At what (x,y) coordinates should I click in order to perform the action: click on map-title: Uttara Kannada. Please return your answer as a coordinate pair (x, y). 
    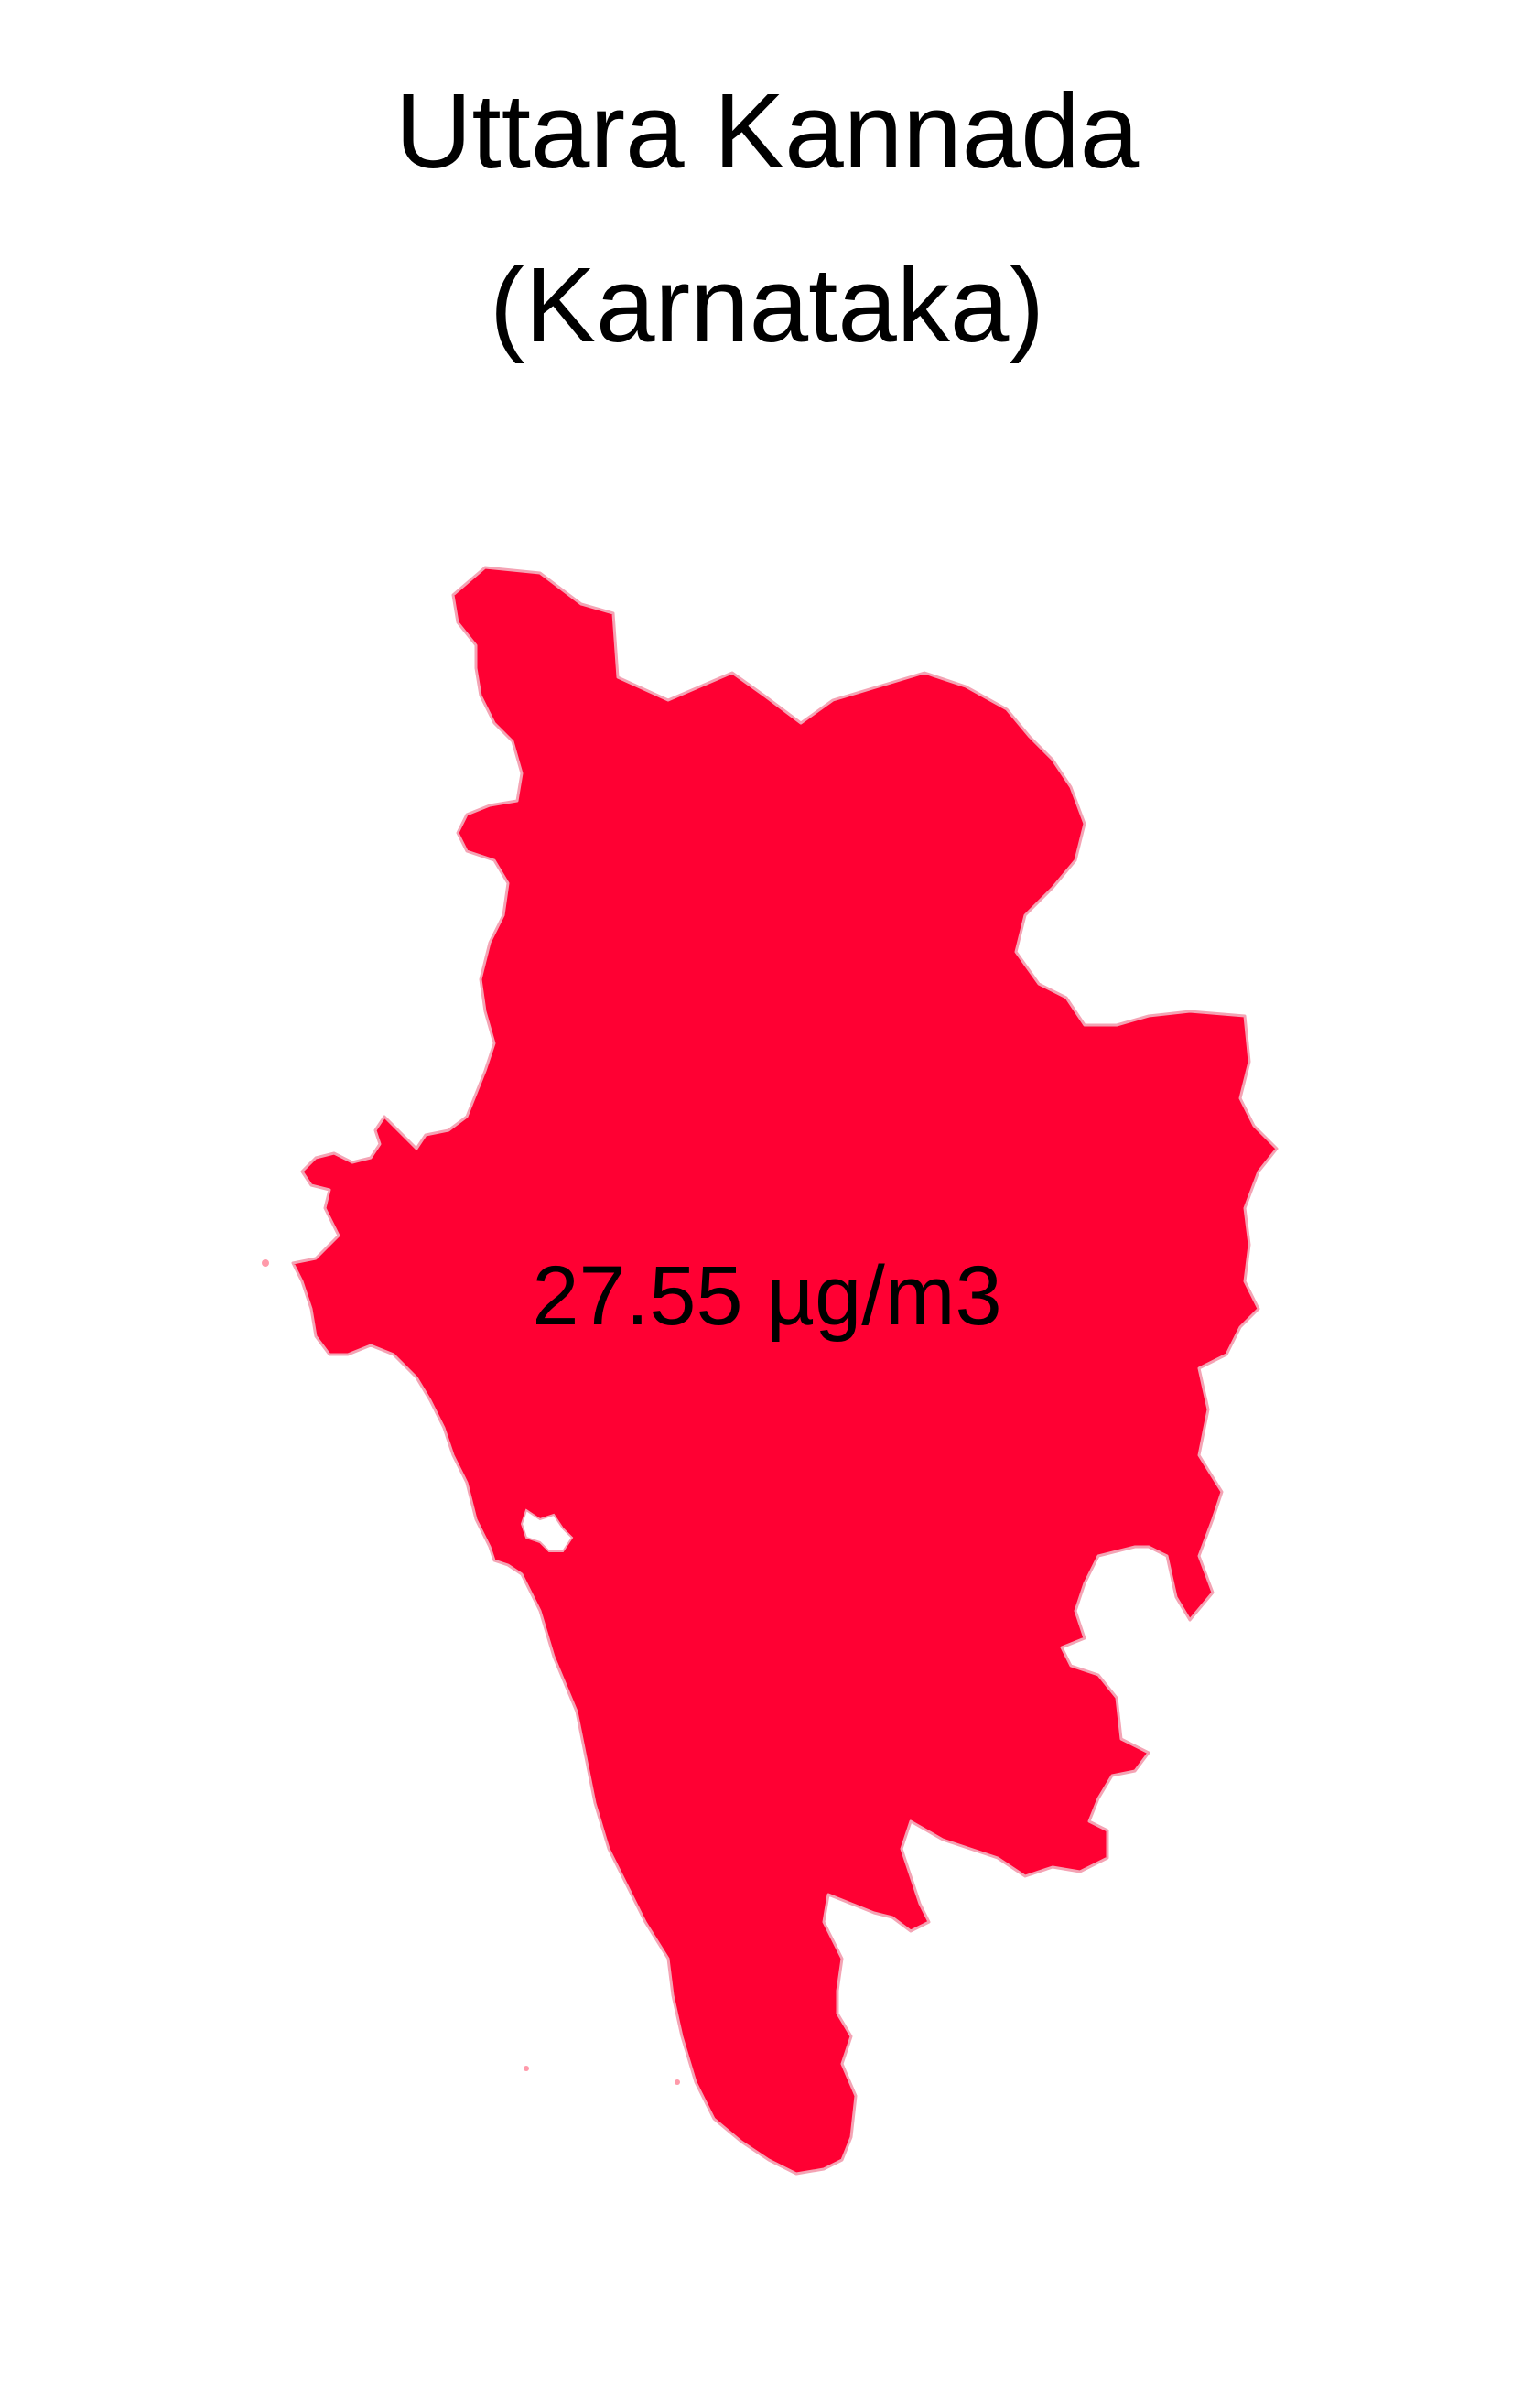
    Looking at the image, I should click on (767, 130).